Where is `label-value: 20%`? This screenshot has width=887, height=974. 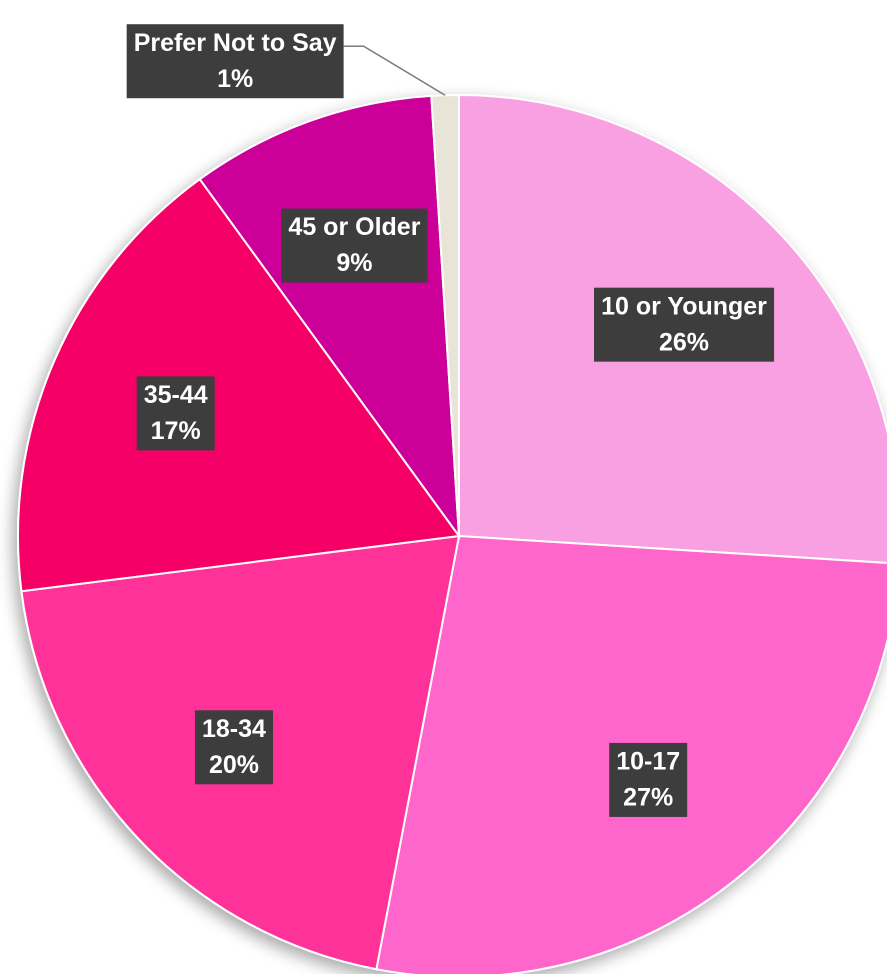 label-value: 20% is located at coordinates (234, 765).